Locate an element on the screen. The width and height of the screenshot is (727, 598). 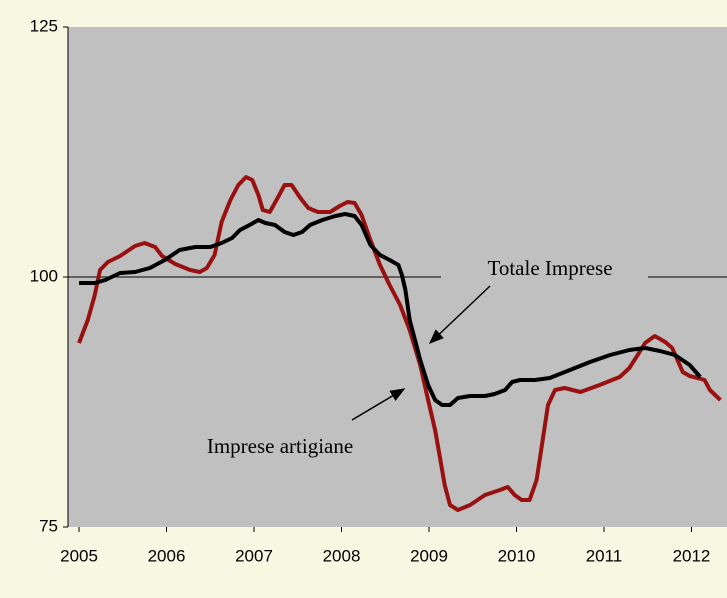
x-tick-label: 2006 is located at coordinates (167, 555).